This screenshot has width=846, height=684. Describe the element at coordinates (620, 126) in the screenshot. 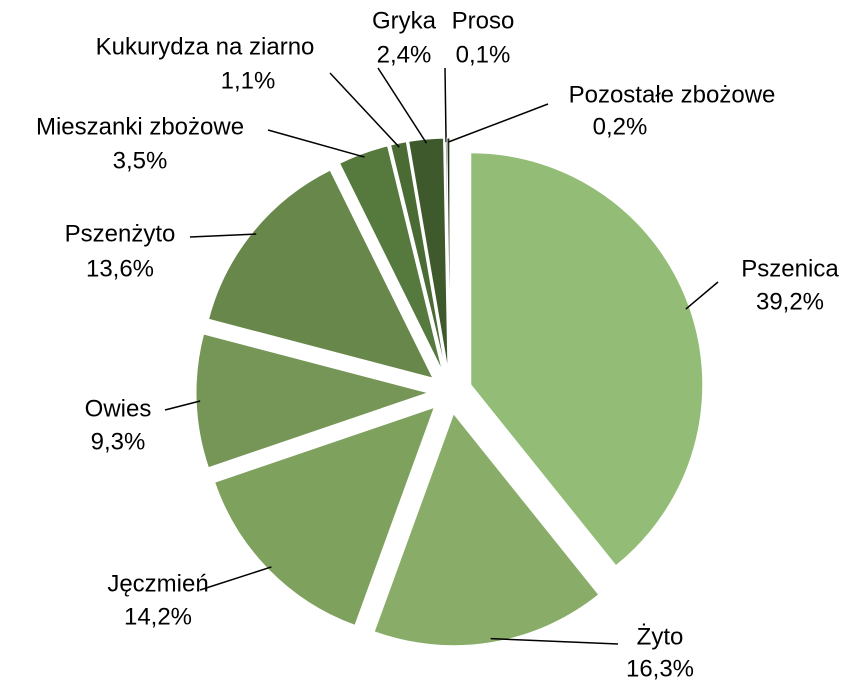

I see `slice-value: 0,2%` at that location.